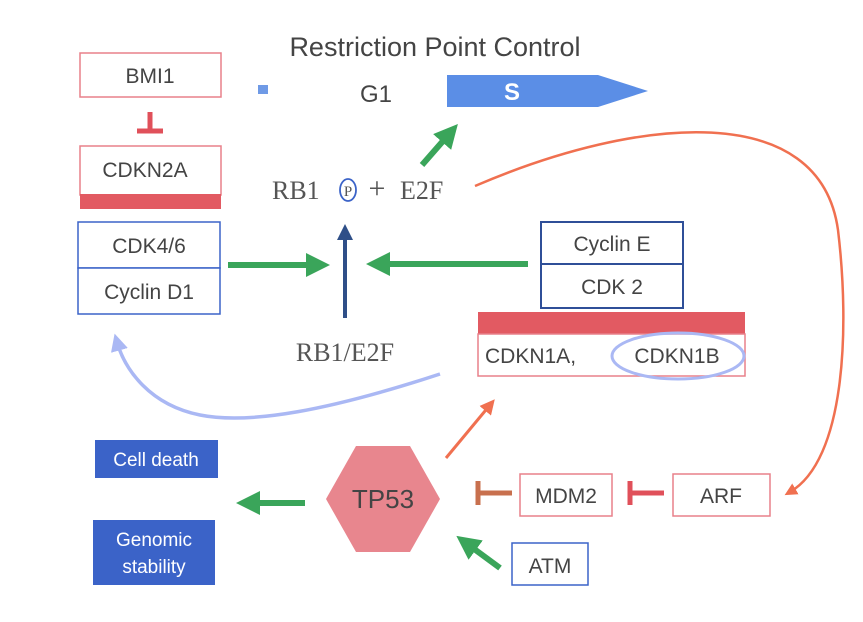 Image resolution: width=863 pixels, height=622 pixels. I want to click on phospho-label: P, so click(348, 192).